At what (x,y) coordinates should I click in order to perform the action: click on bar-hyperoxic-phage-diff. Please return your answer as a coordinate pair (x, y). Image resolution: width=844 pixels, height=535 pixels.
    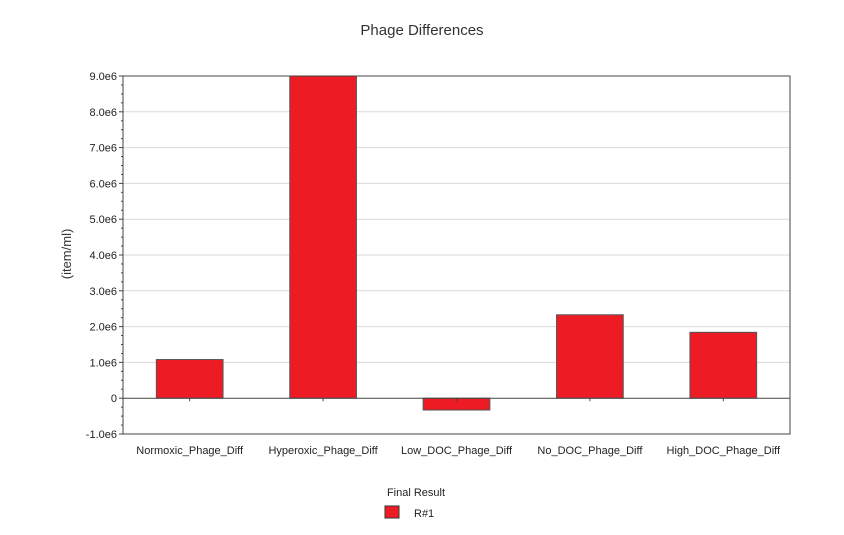
    Looking at the image, I should click on (323, 237).